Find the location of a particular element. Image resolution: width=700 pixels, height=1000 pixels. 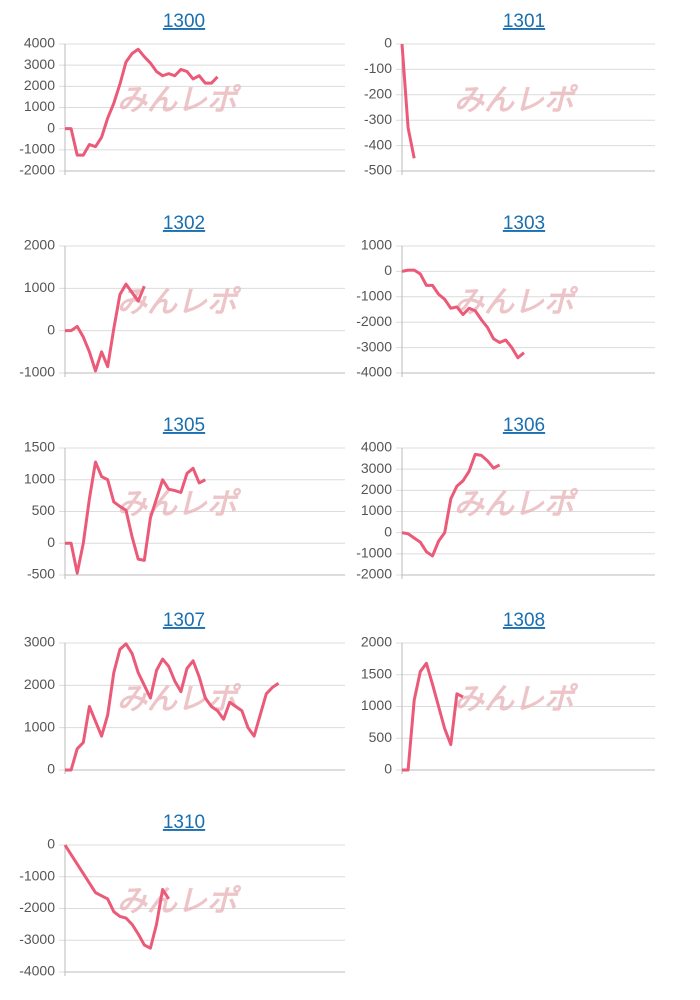

y-tick-label: -400 is located at coordinates (378, 144).